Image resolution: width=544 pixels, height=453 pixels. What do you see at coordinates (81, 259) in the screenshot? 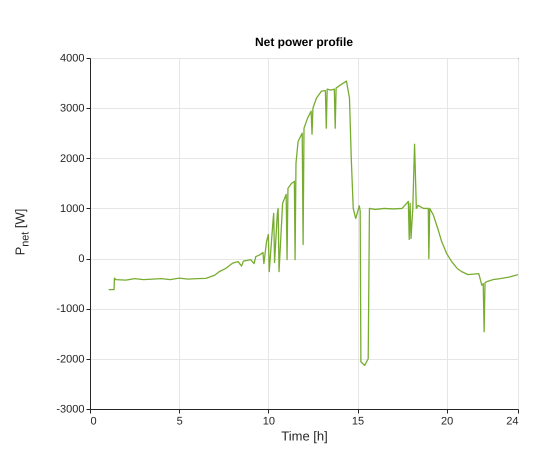
I see `y-tick-label: 0` at bounding box center [81, 259].